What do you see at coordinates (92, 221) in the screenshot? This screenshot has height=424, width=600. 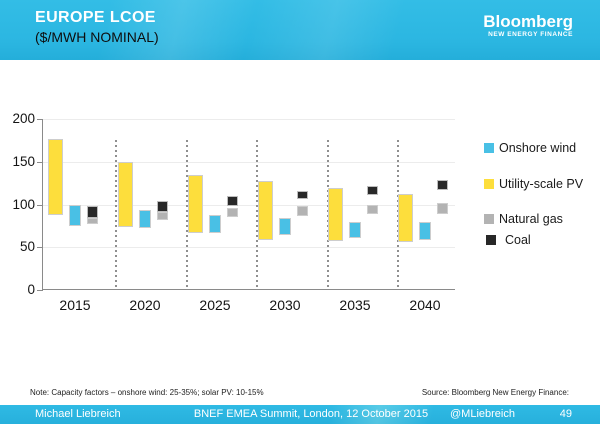 I see `bar-natural-gas-2015` at bounding box center [92, 221].